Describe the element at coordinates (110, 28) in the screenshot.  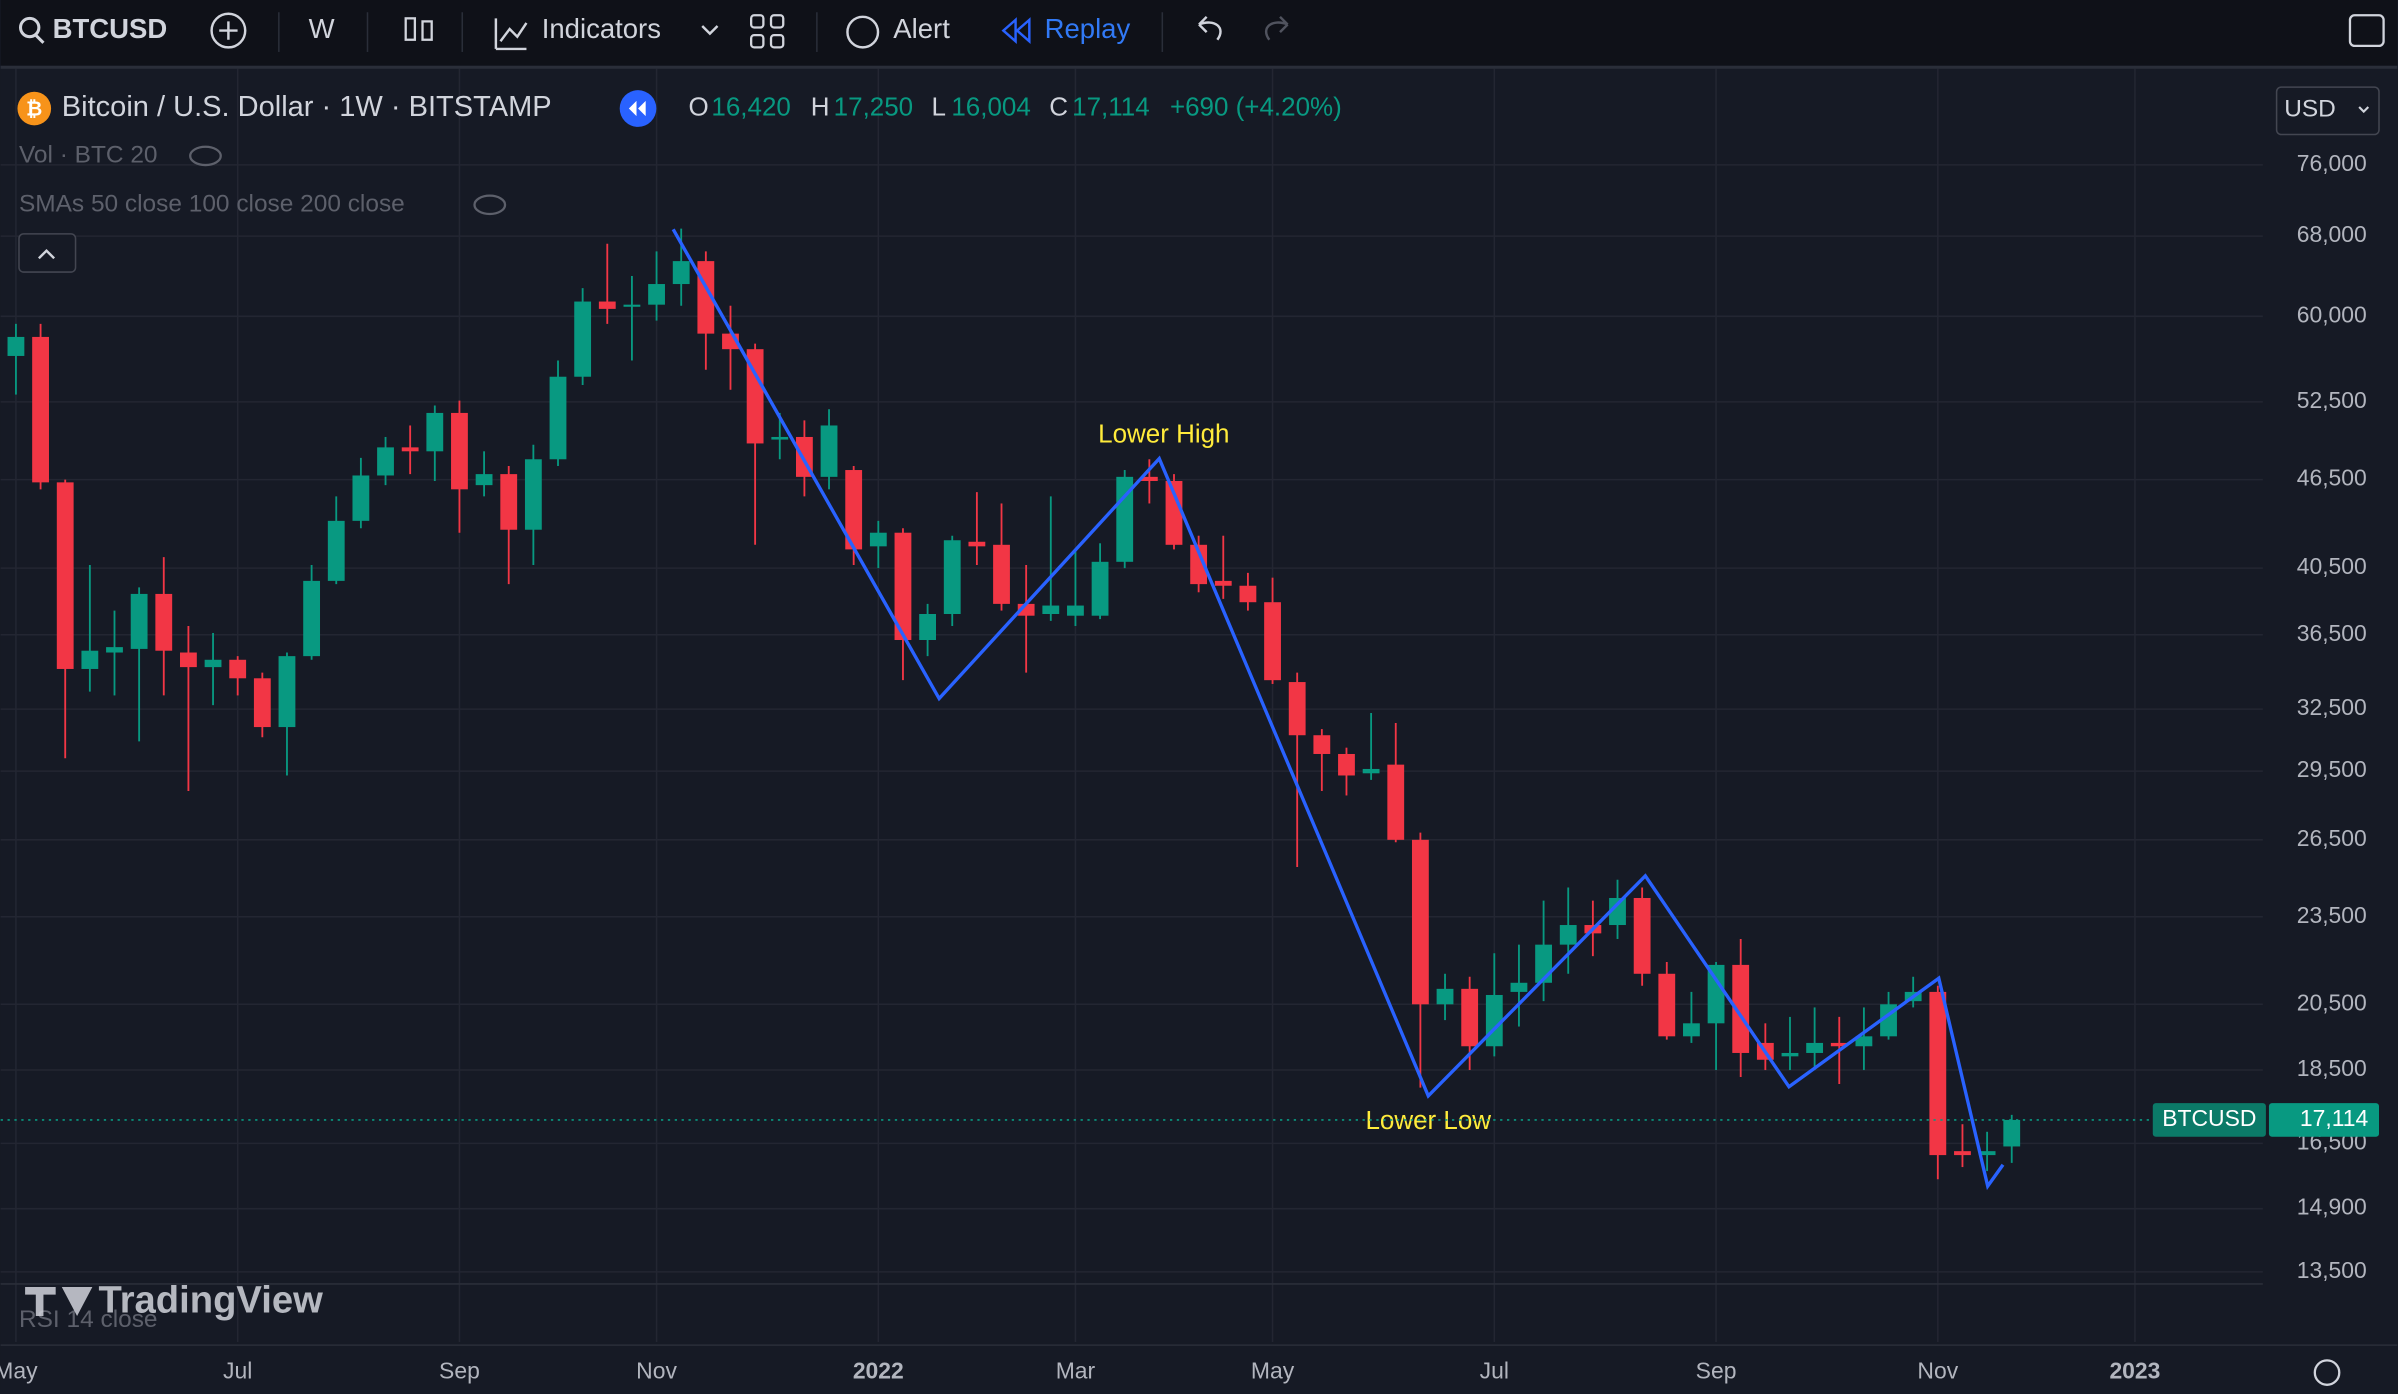
I see `symbol: BTCUSD` at that location.